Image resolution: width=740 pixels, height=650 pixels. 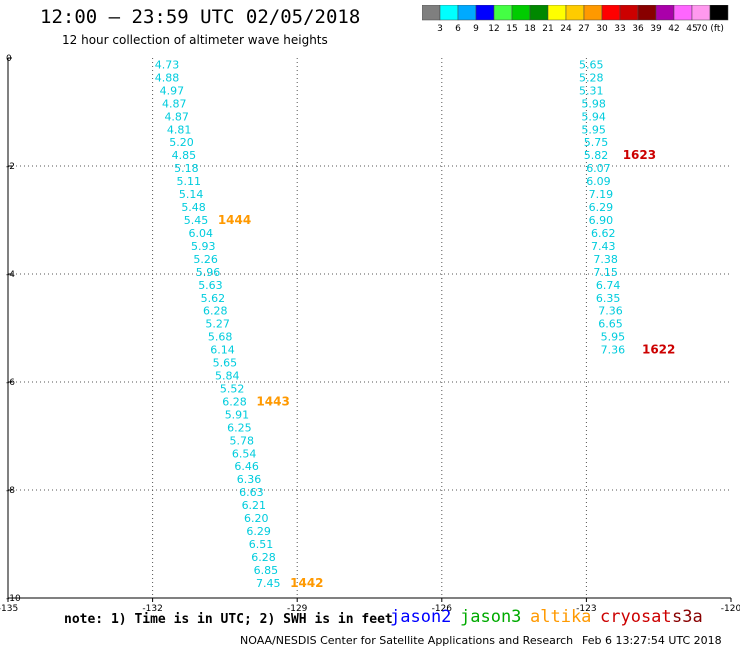 I want to click on legend-altika: altika, so click(x=561, y=617).